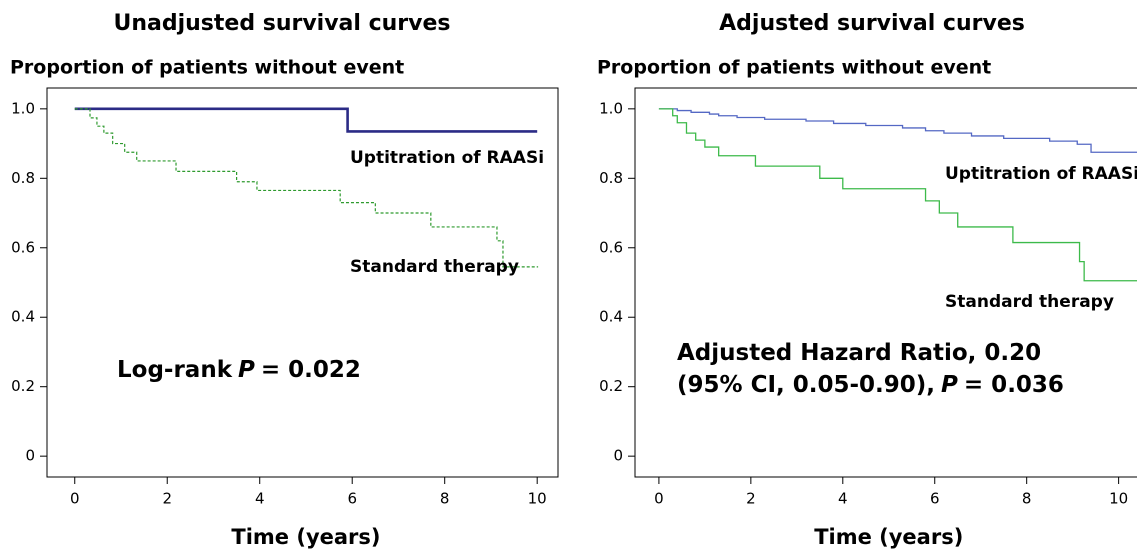 The height and width of the screenshot is (551, 1137). I want to click on annotation: Log-rank P = 0.022, so click(239, 370).